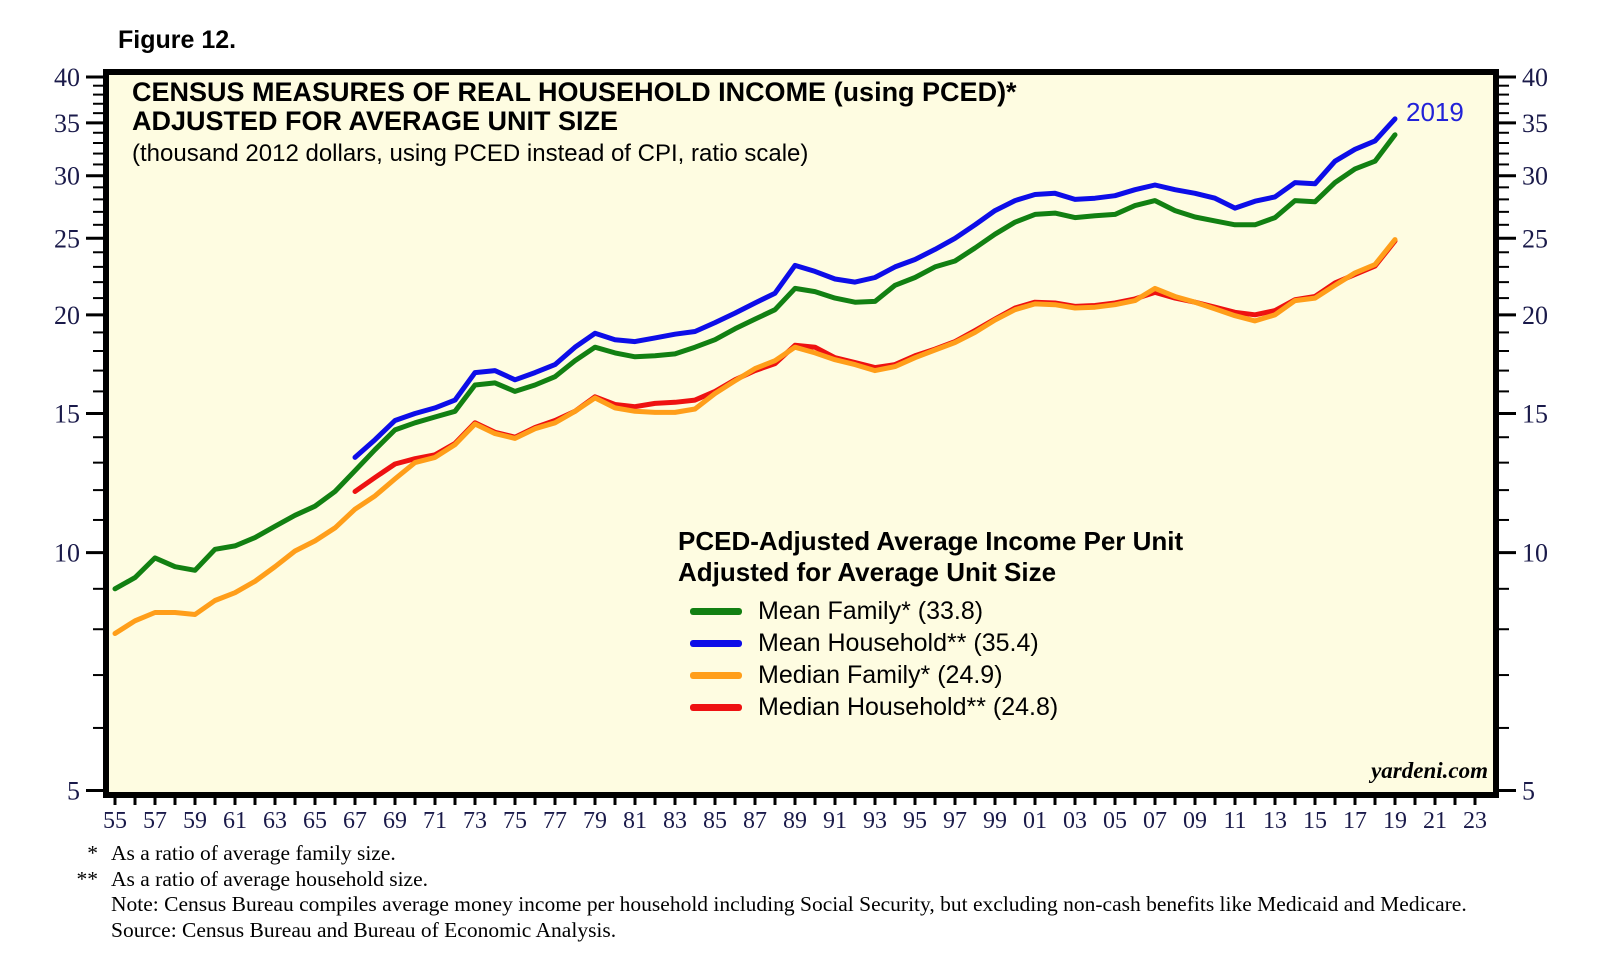  What do you see at coordinates (155, 821) in the screenshot?
I see `x-axis-label: 57` at bounding box center [155, 821].